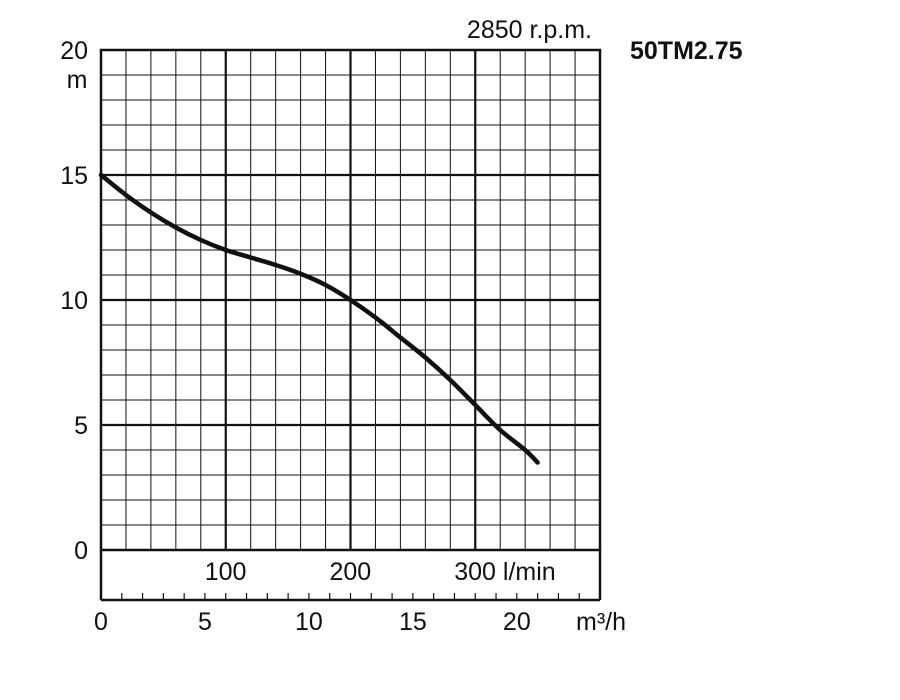 The image size is (900, 700). I want to click on y-tick-label: 0, so click(81, 551).